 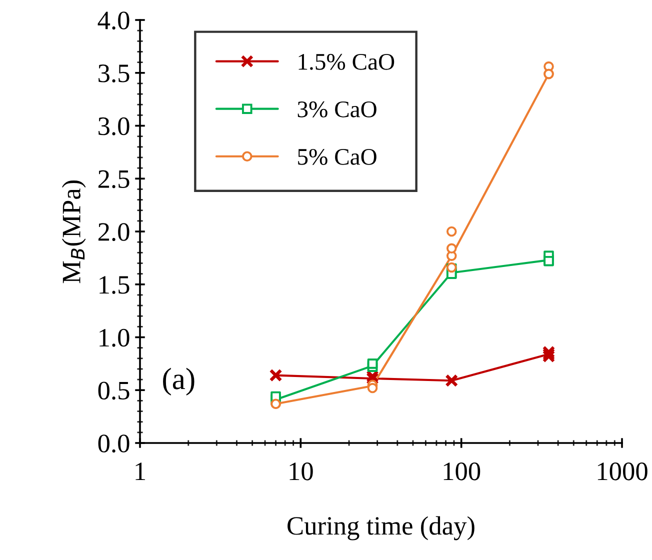 I want to click on y-tick-label: 1.0, so click(x=115, y=337).